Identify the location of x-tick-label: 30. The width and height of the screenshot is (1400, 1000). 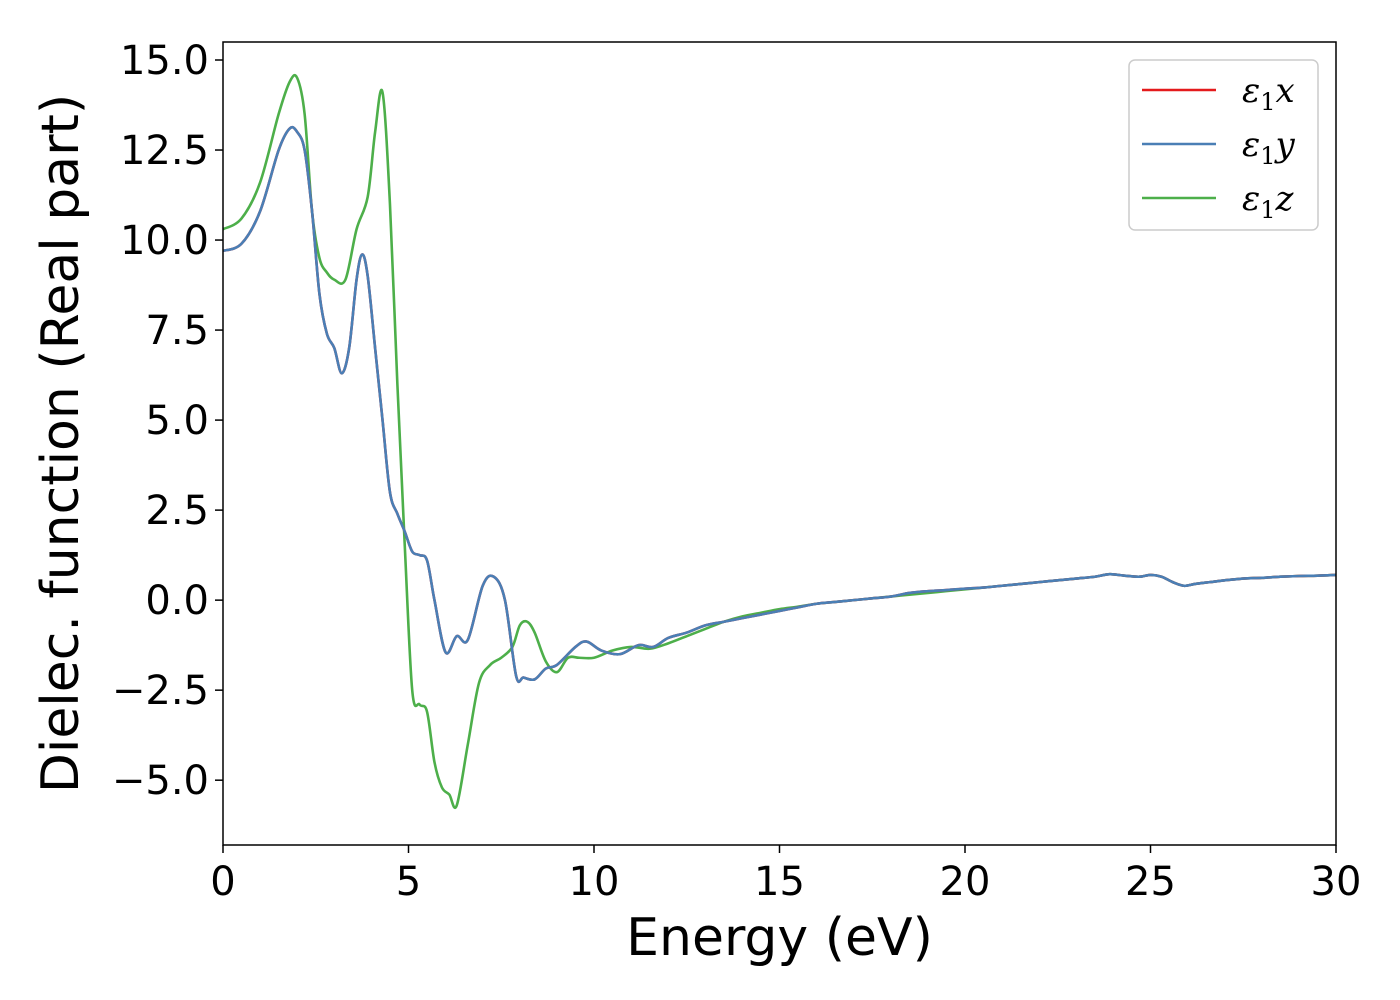
(1336, 882).